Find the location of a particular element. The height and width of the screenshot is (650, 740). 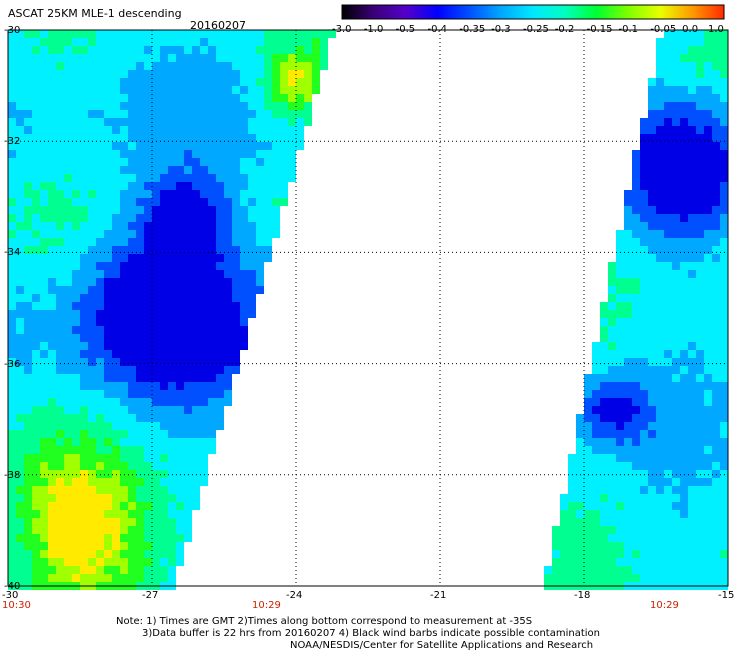

colorbar-label: -0.25 is located at coordinates (536, 29).